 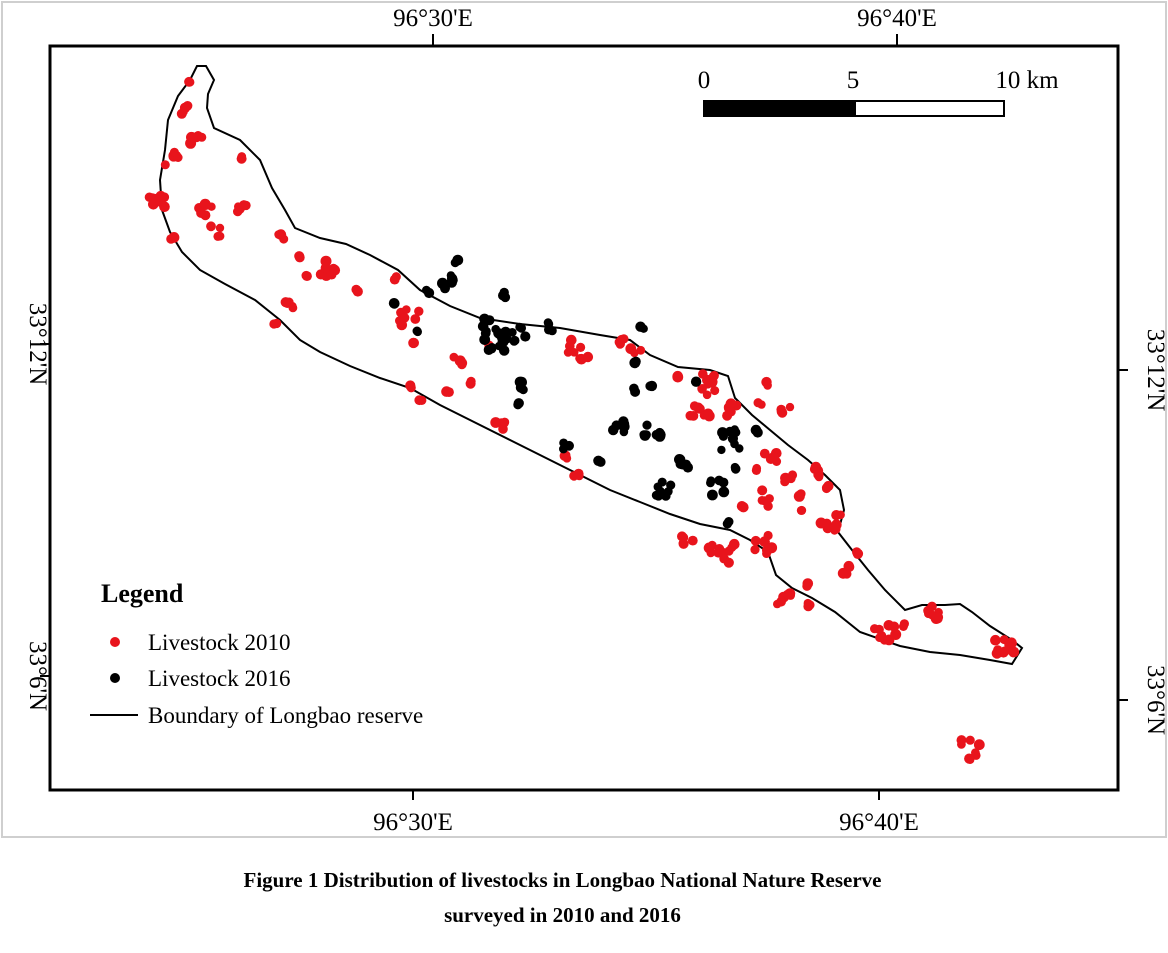 What do you see at coordinates (413, 822) in the screenshot?
I see `bottom-tick-label-1: 96°30'E` at bounding box center [413, 822].